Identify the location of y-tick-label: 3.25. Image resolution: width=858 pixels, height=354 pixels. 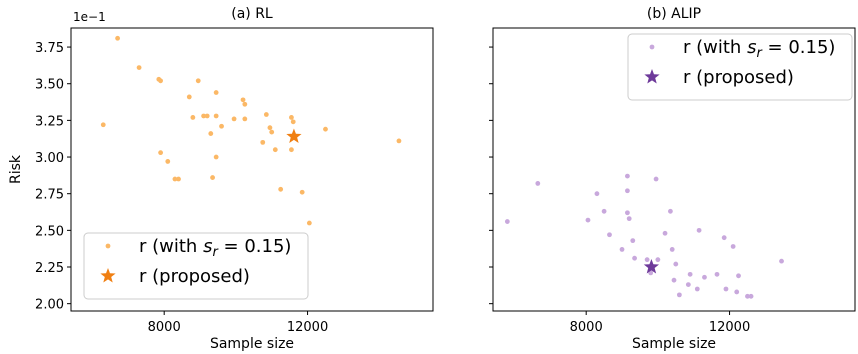
(49, 121).